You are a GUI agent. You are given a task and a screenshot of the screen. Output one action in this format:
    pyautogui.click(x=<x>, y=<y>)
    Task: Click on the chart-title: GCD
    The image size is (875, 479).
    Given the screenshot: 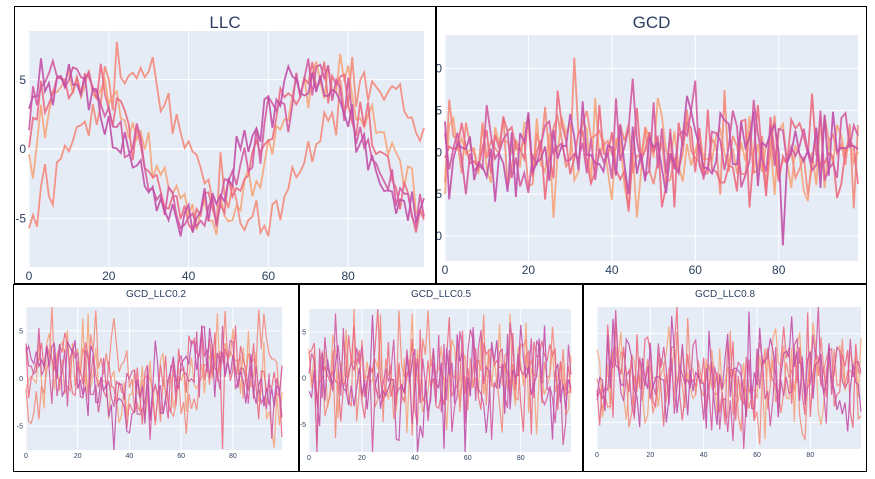 What is the action you would take?
    pyautogui.click(x=651, y=22)
    